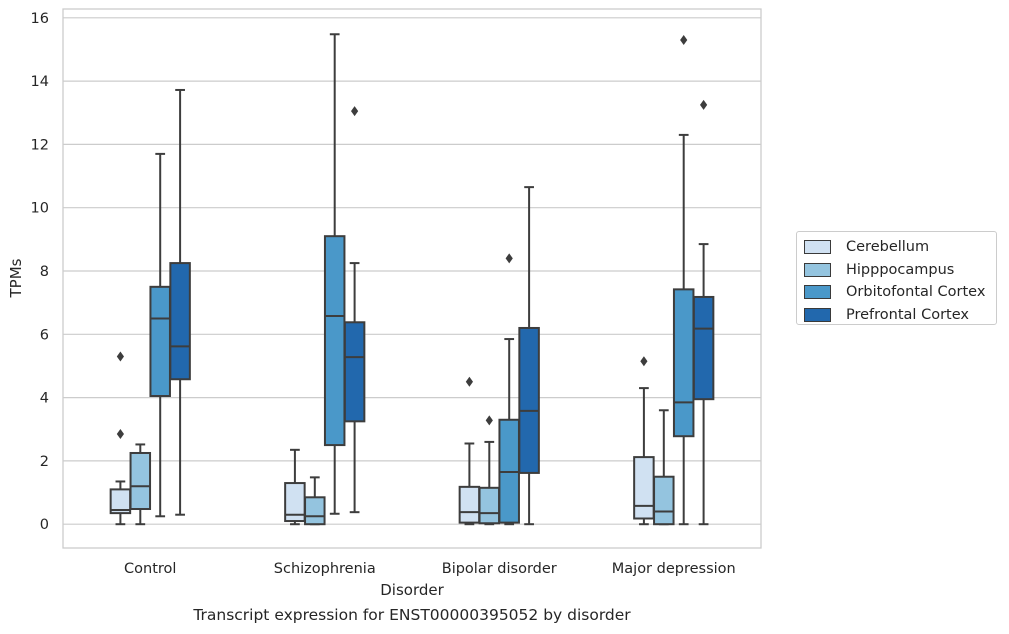 Image resolution: width=1009 pixels, height=634 pixels. Describe the element at coordinates (907, 315) in the screenshot. I see `legend-label-prefrontal-cortex: Prefrontal Cortex` at that location.